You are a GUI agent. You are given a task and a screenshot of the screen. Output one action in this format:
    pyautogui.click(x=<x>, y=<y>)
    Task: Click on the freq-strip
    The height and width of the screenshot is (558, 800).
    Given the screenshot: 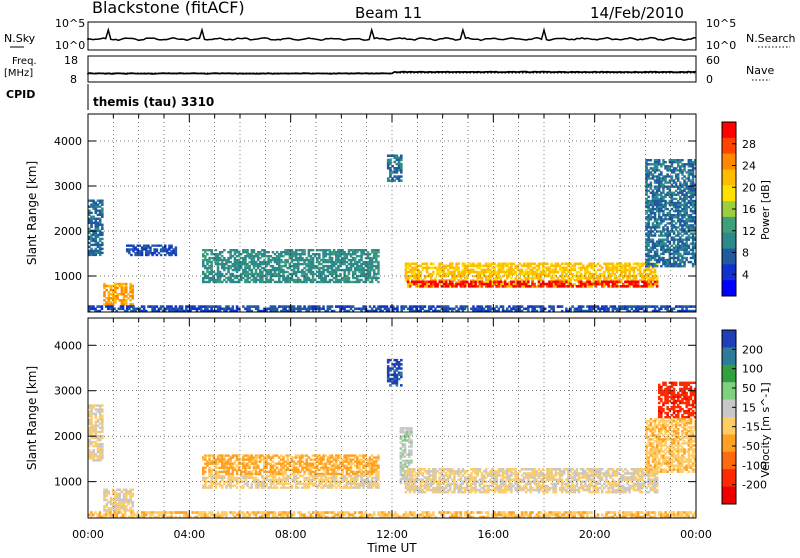 What is the action you would take?
    pyautogui.click(x=392, y=69)
    